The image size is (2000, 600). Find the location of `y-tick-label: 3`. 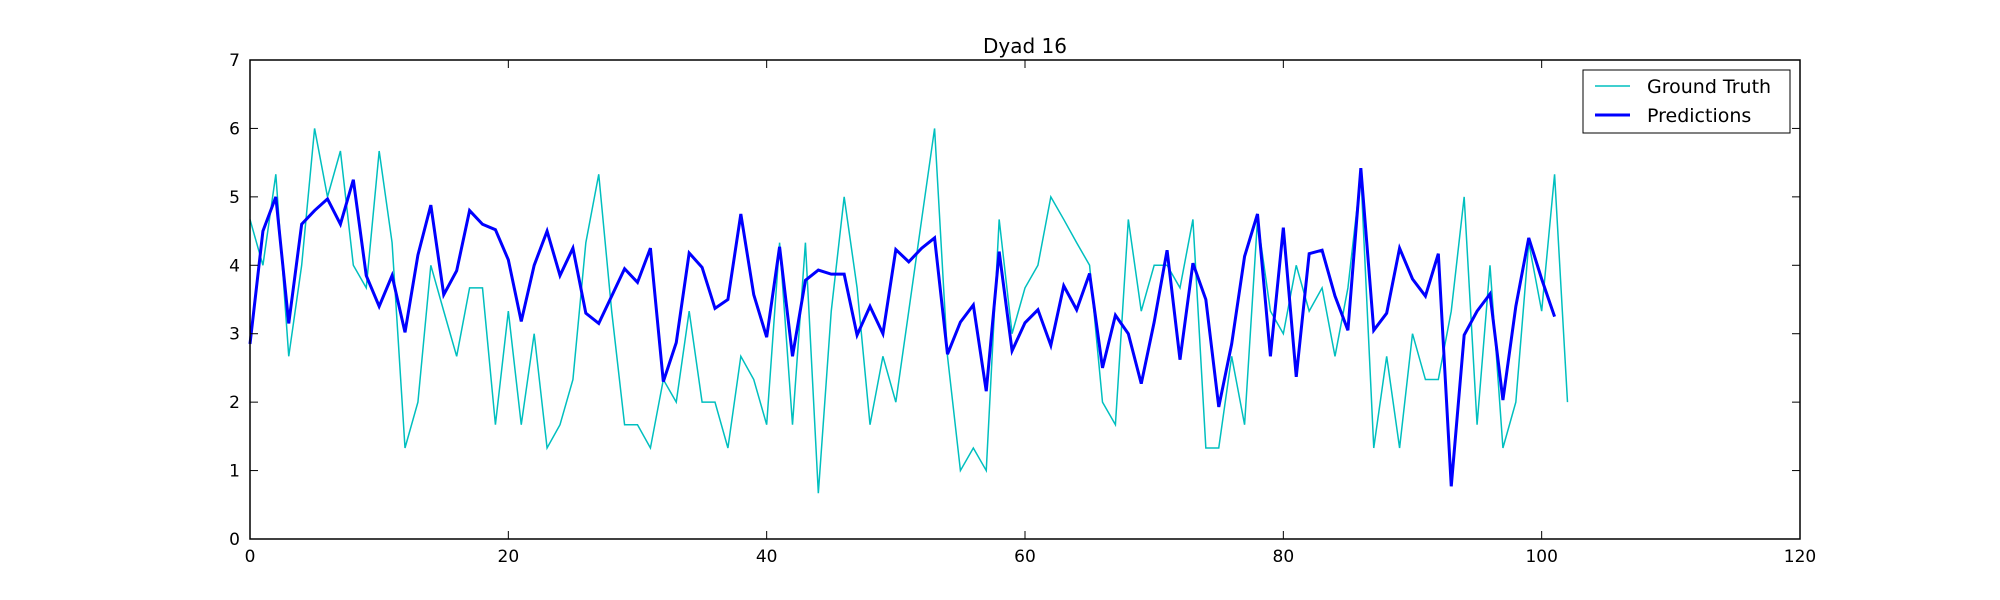

y-tick-label: 3 is located at coordinates (234, 335).